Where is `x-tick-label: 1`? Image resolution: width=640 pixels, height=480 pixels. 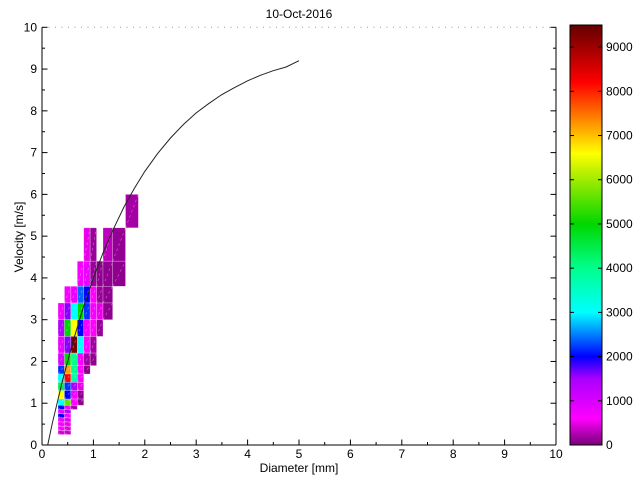 x-tick-label: 1 is located at coordinates (93, 454).